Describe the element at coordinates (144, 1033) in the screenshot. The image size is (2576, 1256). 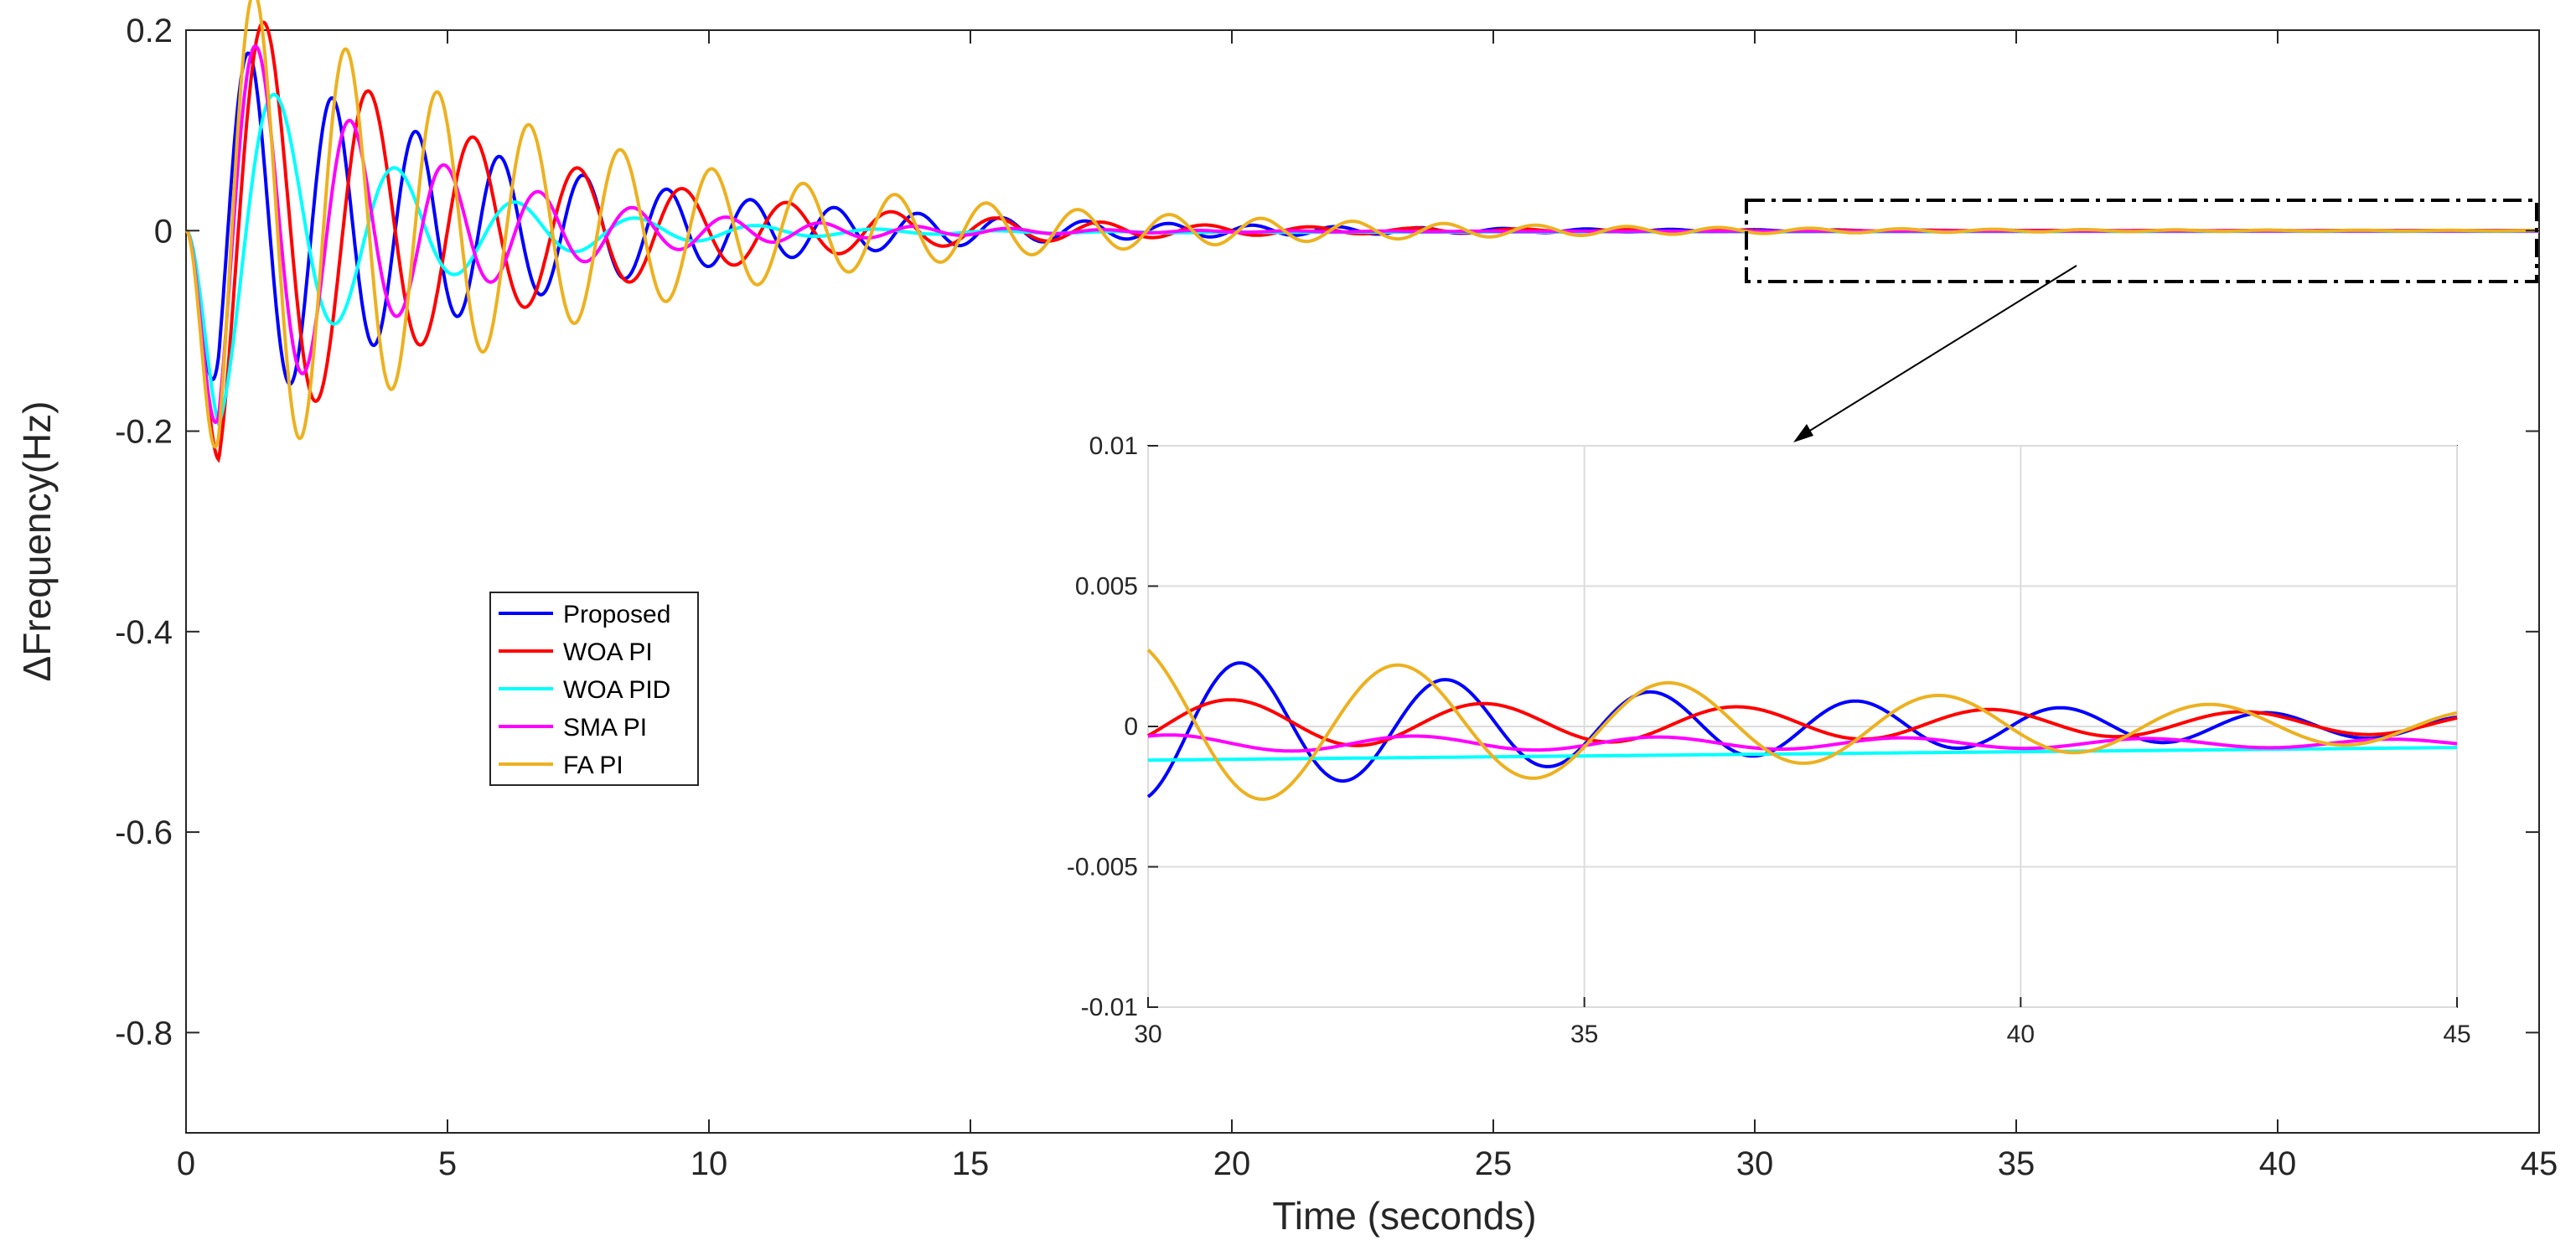
I see `y-tick-label: -0.8` at that location.